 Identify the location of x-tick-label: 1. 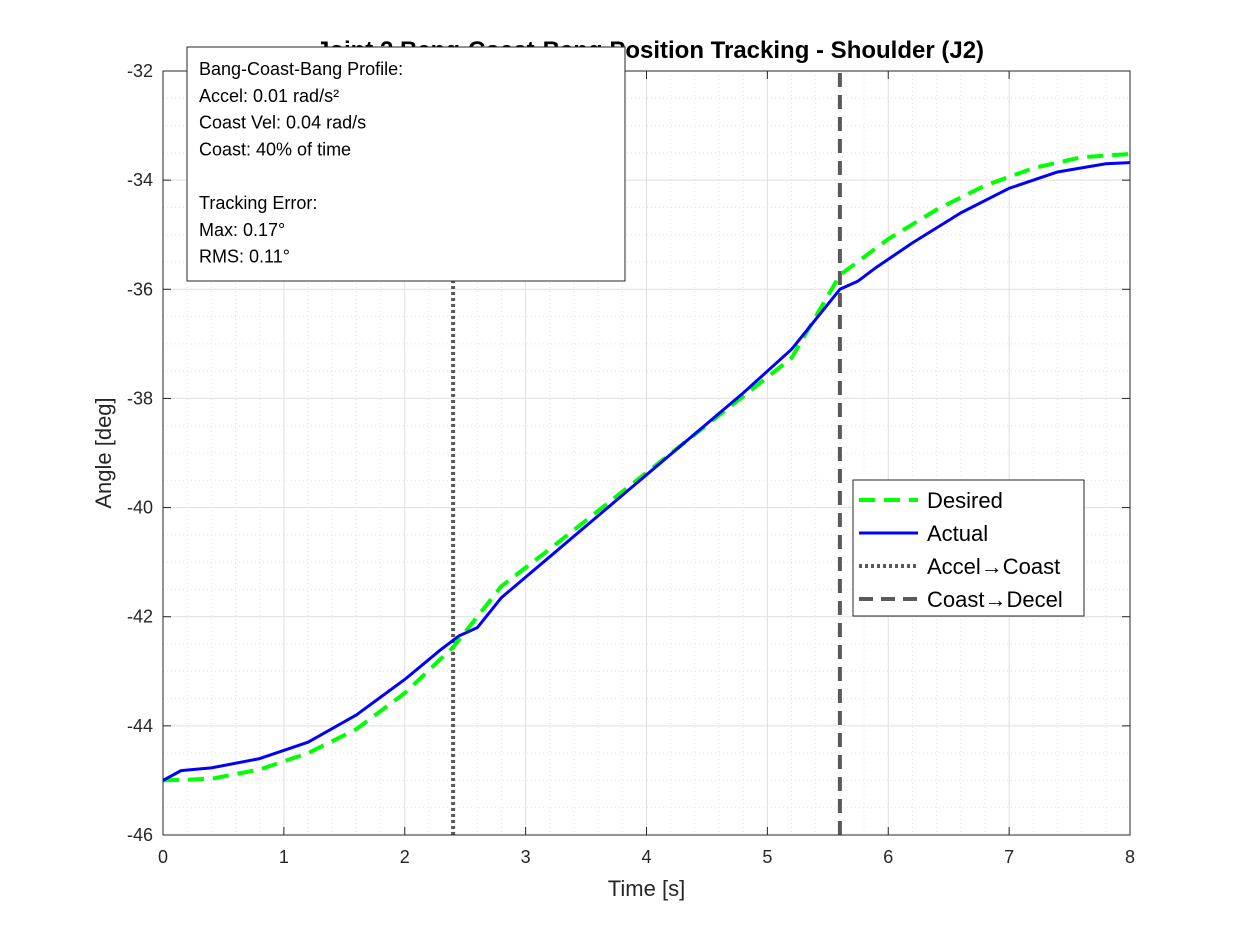
(284, 857).